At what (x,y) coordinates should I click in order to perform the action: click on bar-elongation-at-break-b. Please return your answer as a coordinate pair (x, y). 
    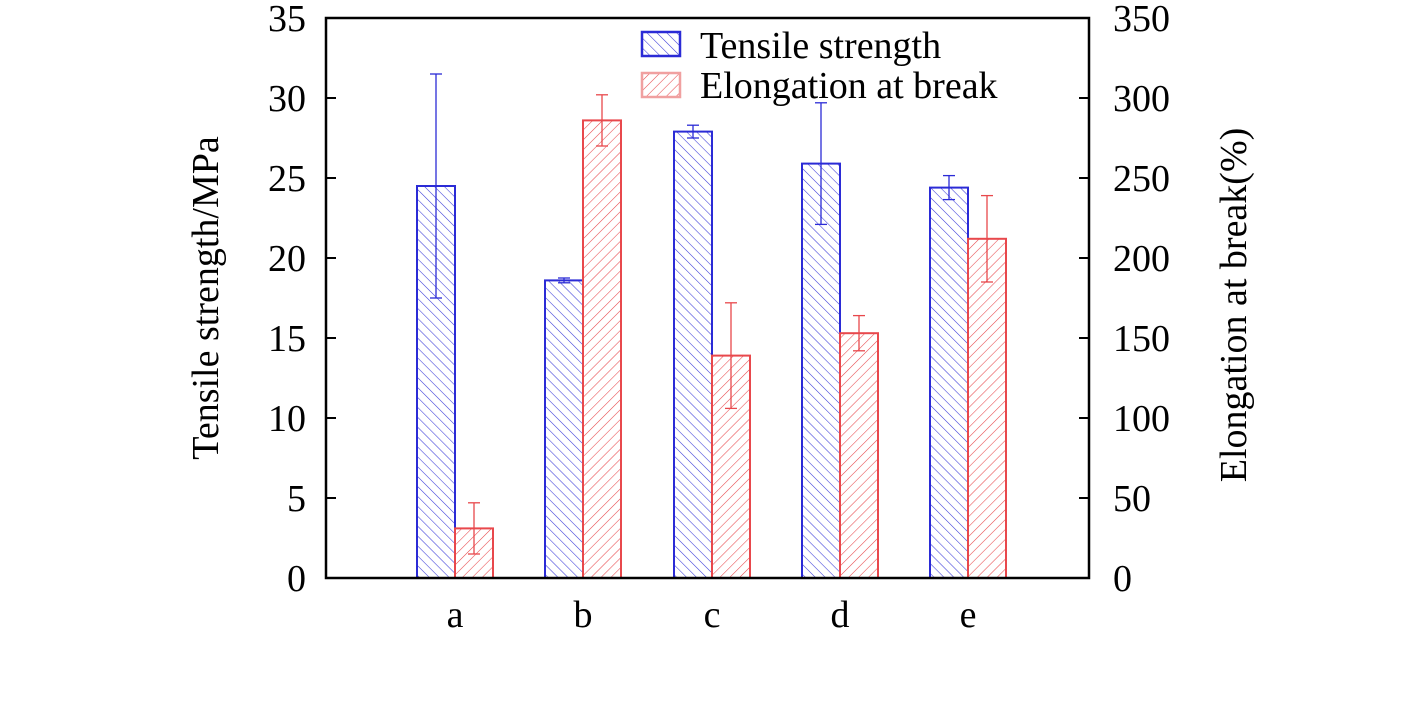
    Looking at the image, I should click on (602, 349).